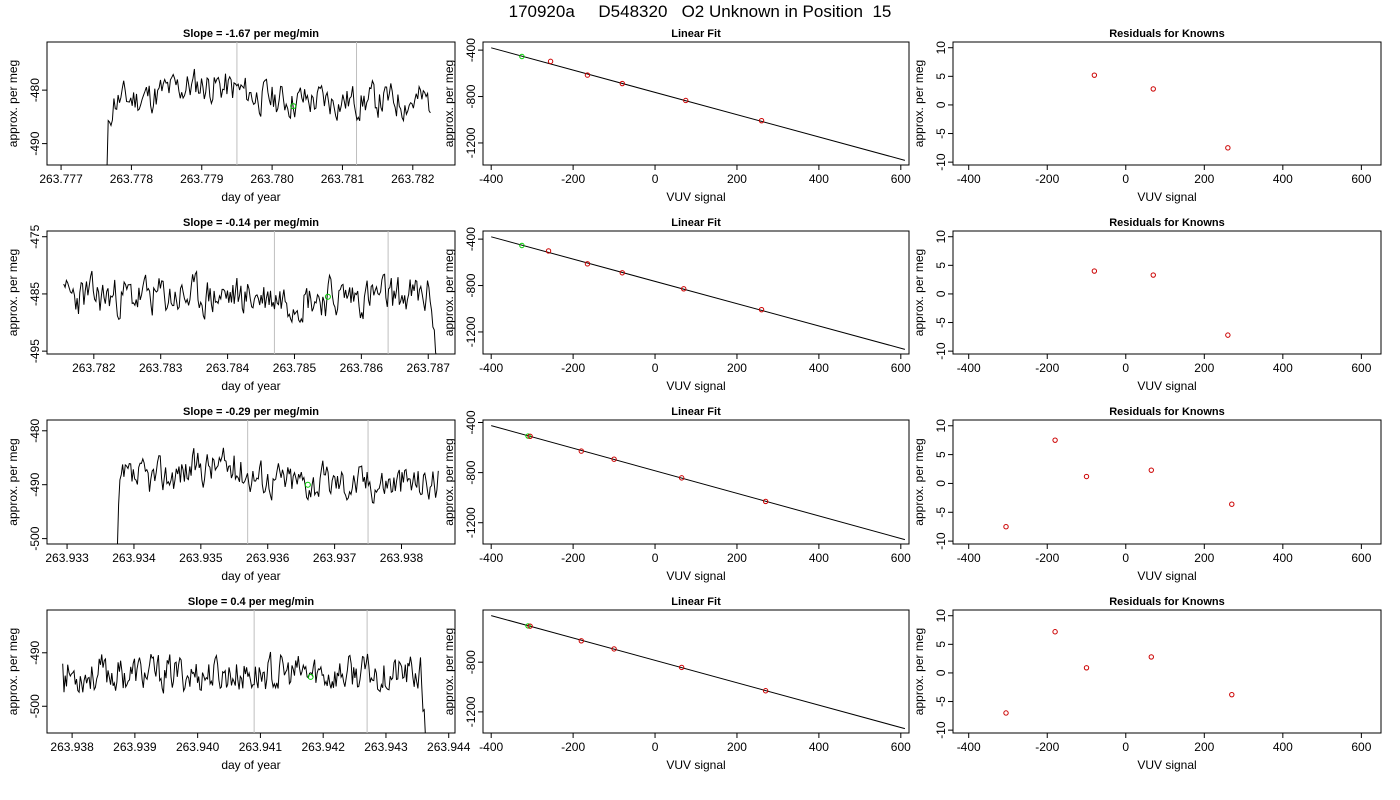 This screenshot has height=800, width=1400. What do you see at coordinates (323, 747) in the screenshot?
I see `x-tick-label: 263.942` at bounding box center [323, 747].